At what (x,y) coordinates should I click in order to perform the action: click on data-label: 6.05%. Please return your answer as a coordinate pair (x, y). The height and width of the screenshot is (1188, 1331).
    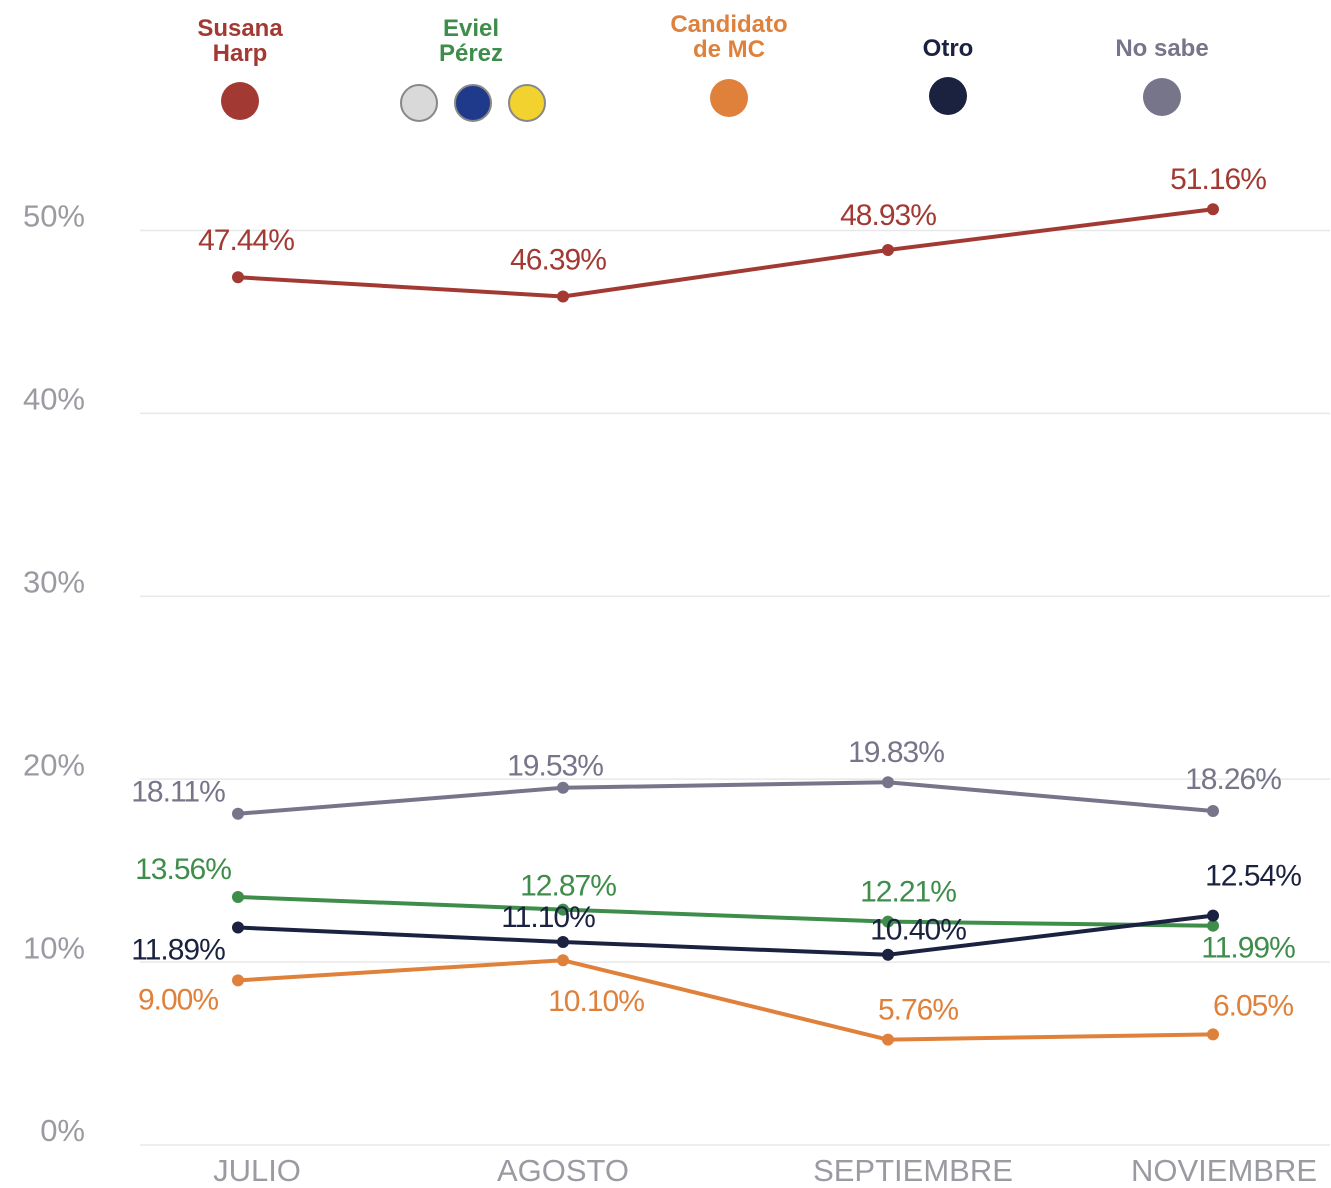
    Looking at the image, I should click on (1253, 1005).